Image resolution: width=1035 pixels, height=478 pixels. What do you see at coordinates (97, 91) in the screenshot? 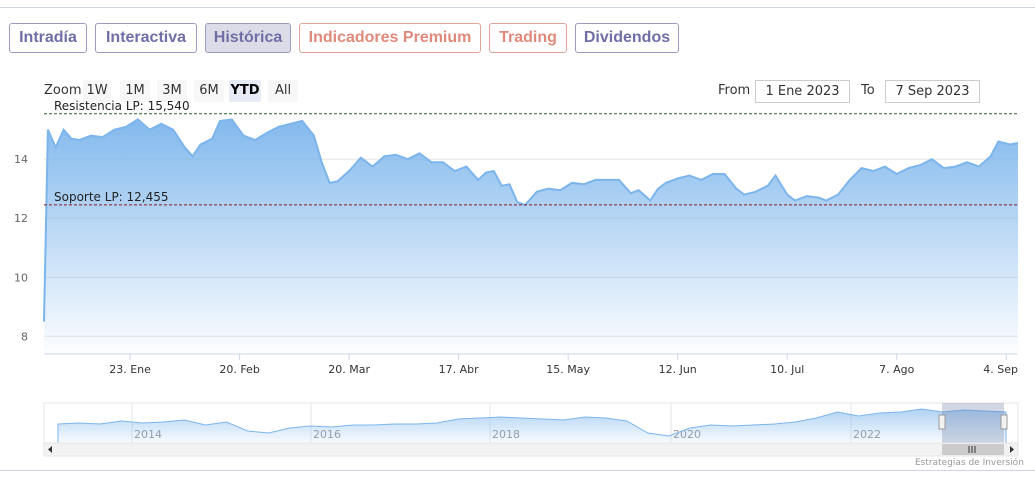
I see `zoom-1w-button: 1W` at bounding box center [97, 91].